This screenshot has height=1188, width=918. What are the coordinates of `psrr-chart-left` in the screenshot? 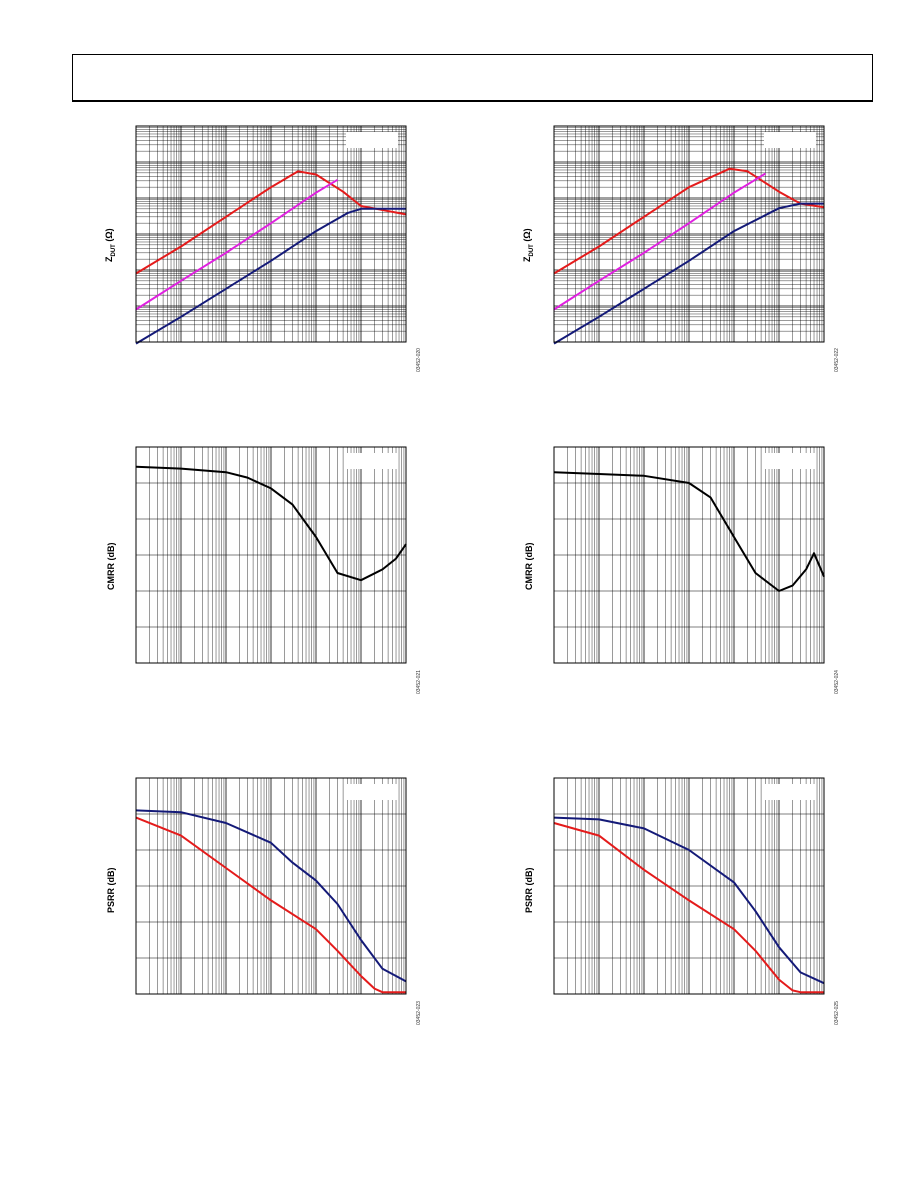 It's located at (271, 886).